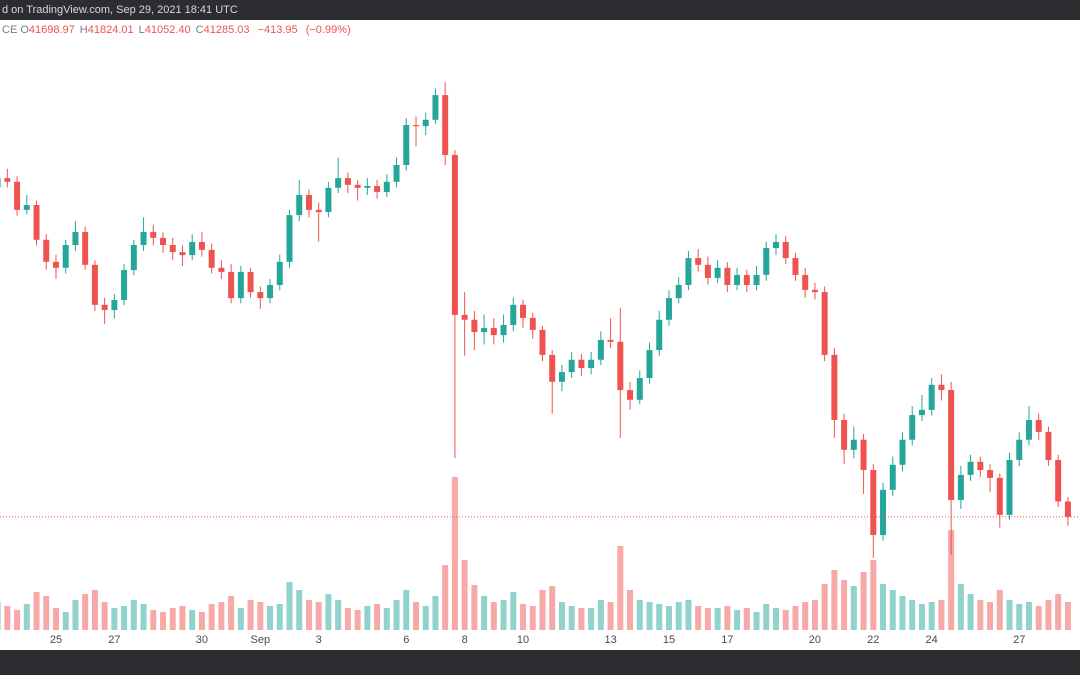  I want to click on x-tick-label: 3, so click(319, 640).